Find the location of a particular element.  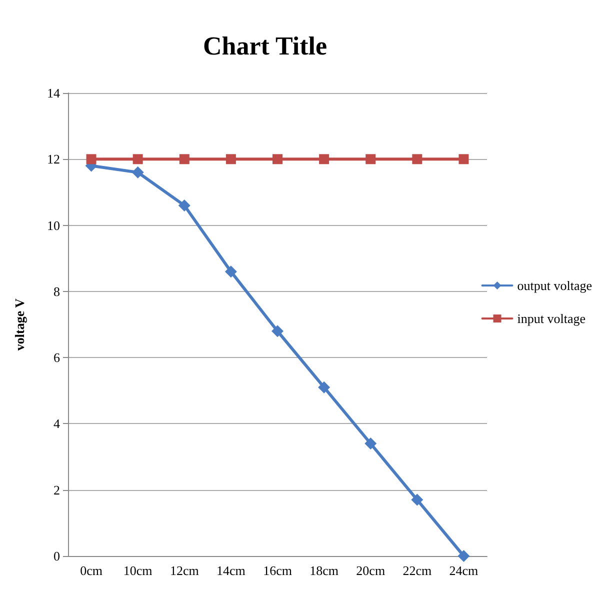

y-tick-label: 4 is located at coordinates (57, 424).